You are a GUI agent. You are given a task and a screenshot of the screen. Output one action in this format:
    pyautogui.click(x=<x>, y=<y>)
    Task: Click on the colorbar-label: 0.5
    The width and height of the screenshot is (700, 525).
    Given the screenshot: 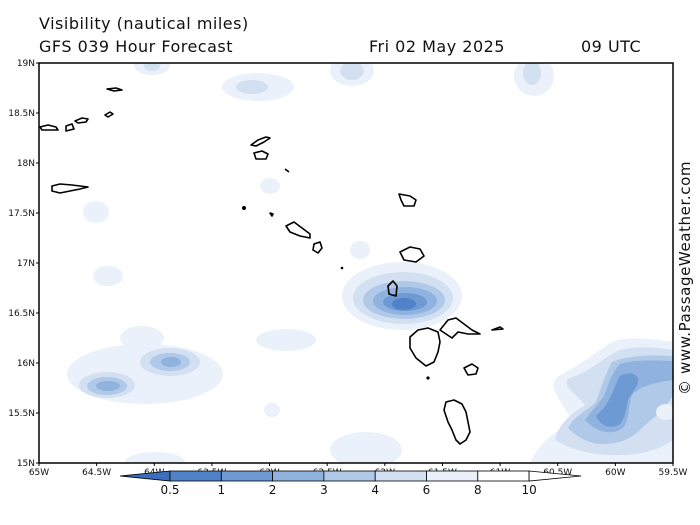 What is the action you would take?
    pyautogui.click(x=169, y=490)
    